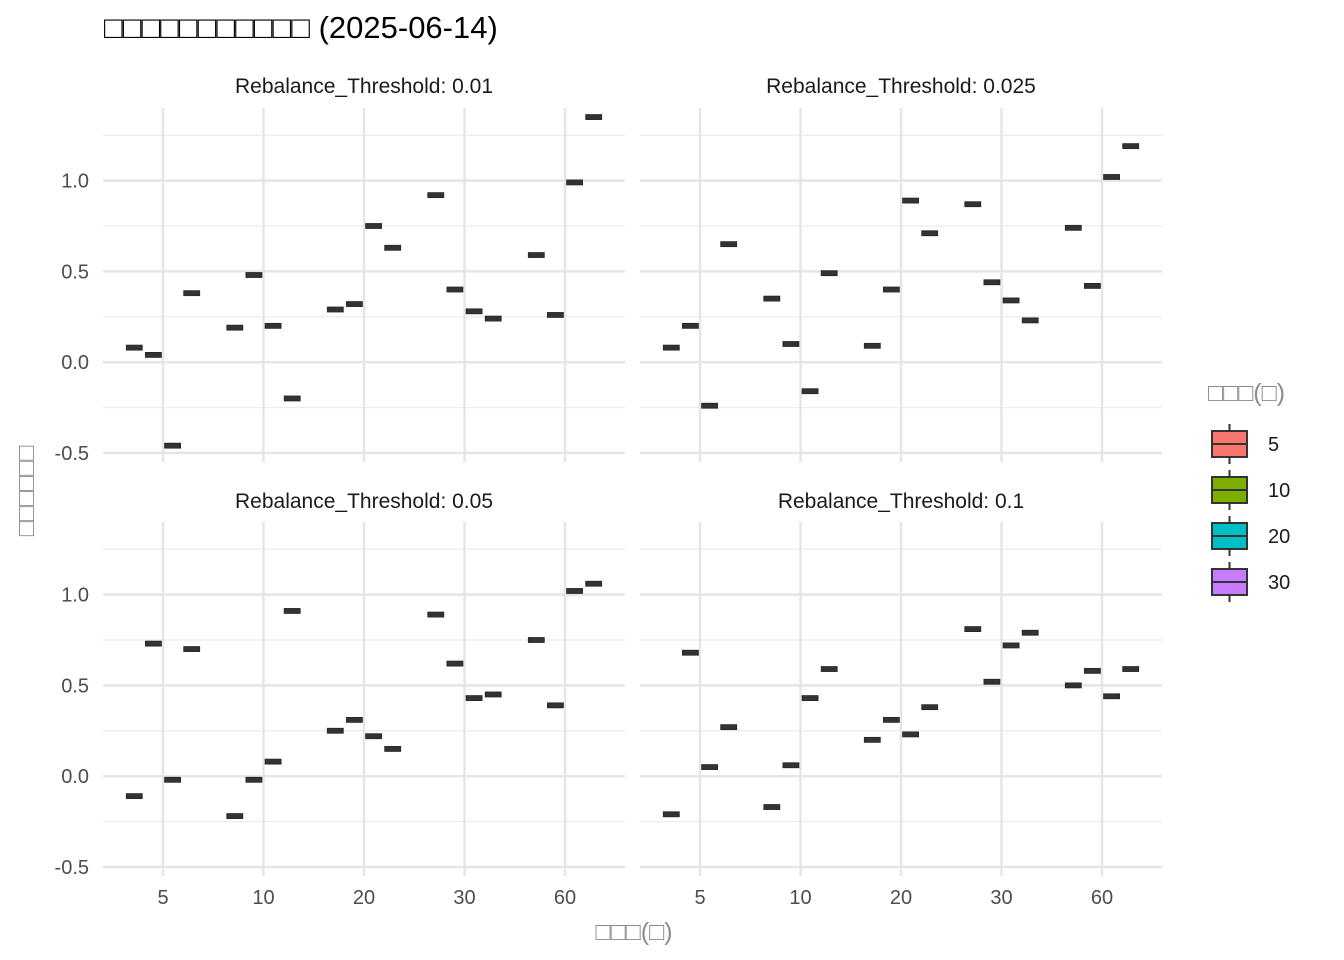 This screenshot has width=1344, height=960. I want to click on legend-key: 30, so click(1250, 582).